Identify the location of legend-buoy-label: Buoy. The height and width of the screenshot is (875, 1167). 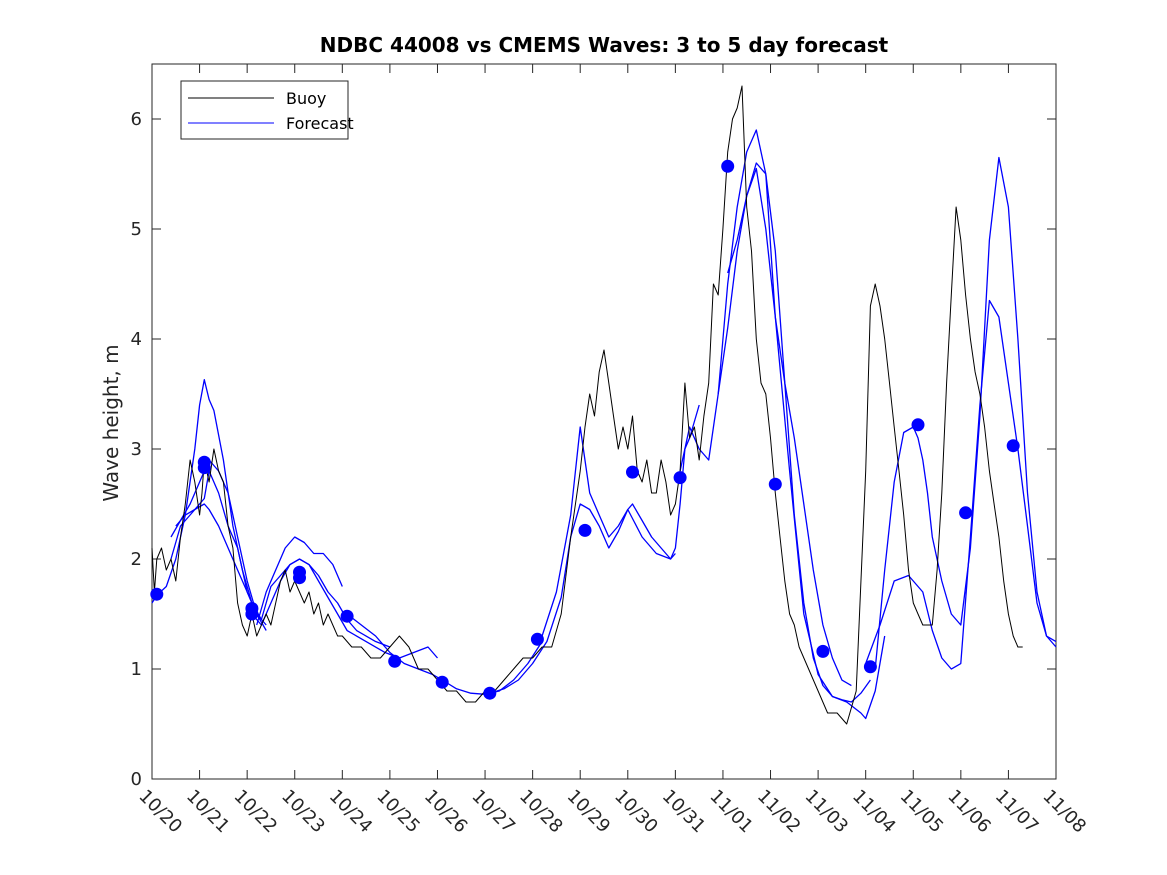
(306, 98).